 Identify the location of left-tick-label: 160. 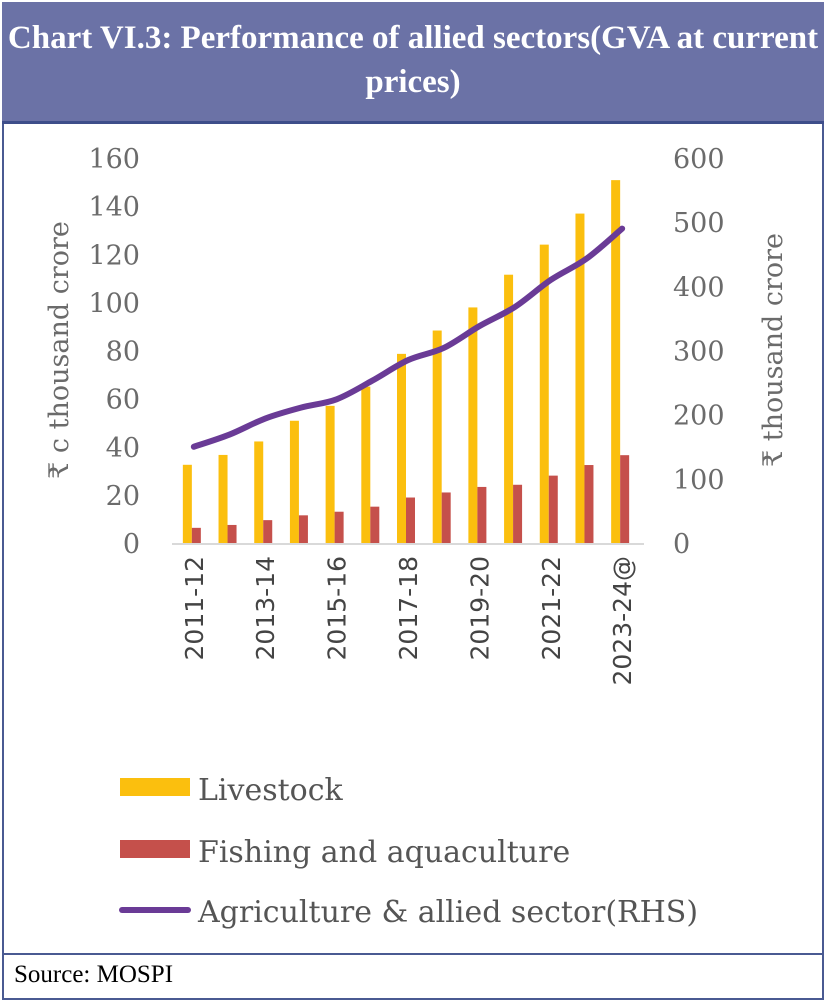
(114, 159).